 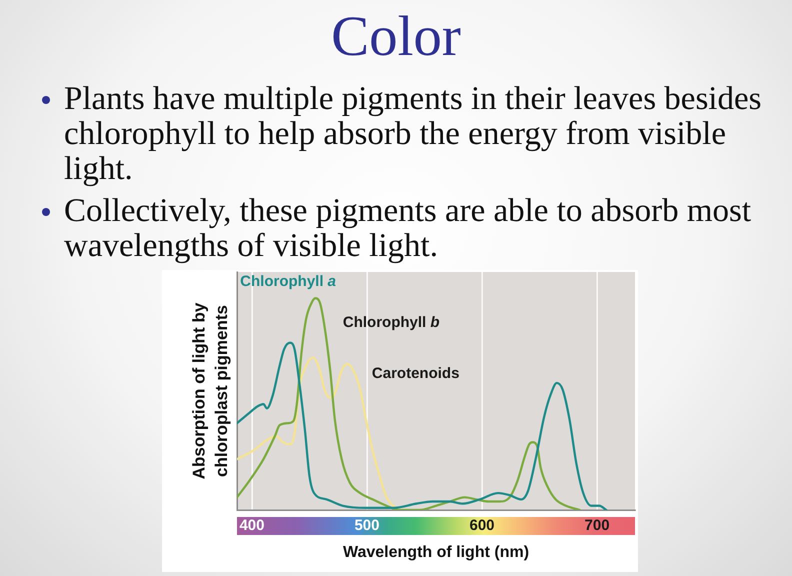 What do you see at coordinates (482, 525) in the screenshot?
I see `x-tick-label: 600` at bounding box center [482, 525].